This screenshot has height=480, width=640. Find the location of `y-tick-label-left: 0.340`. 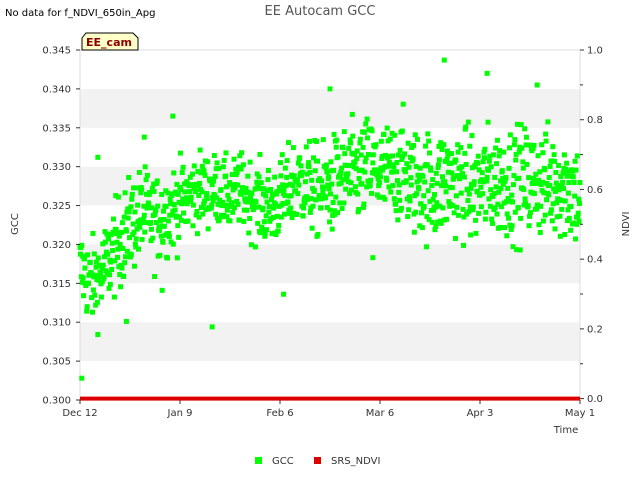

y-tick-label-left: 0.340 is located at coordinates (56, 89).